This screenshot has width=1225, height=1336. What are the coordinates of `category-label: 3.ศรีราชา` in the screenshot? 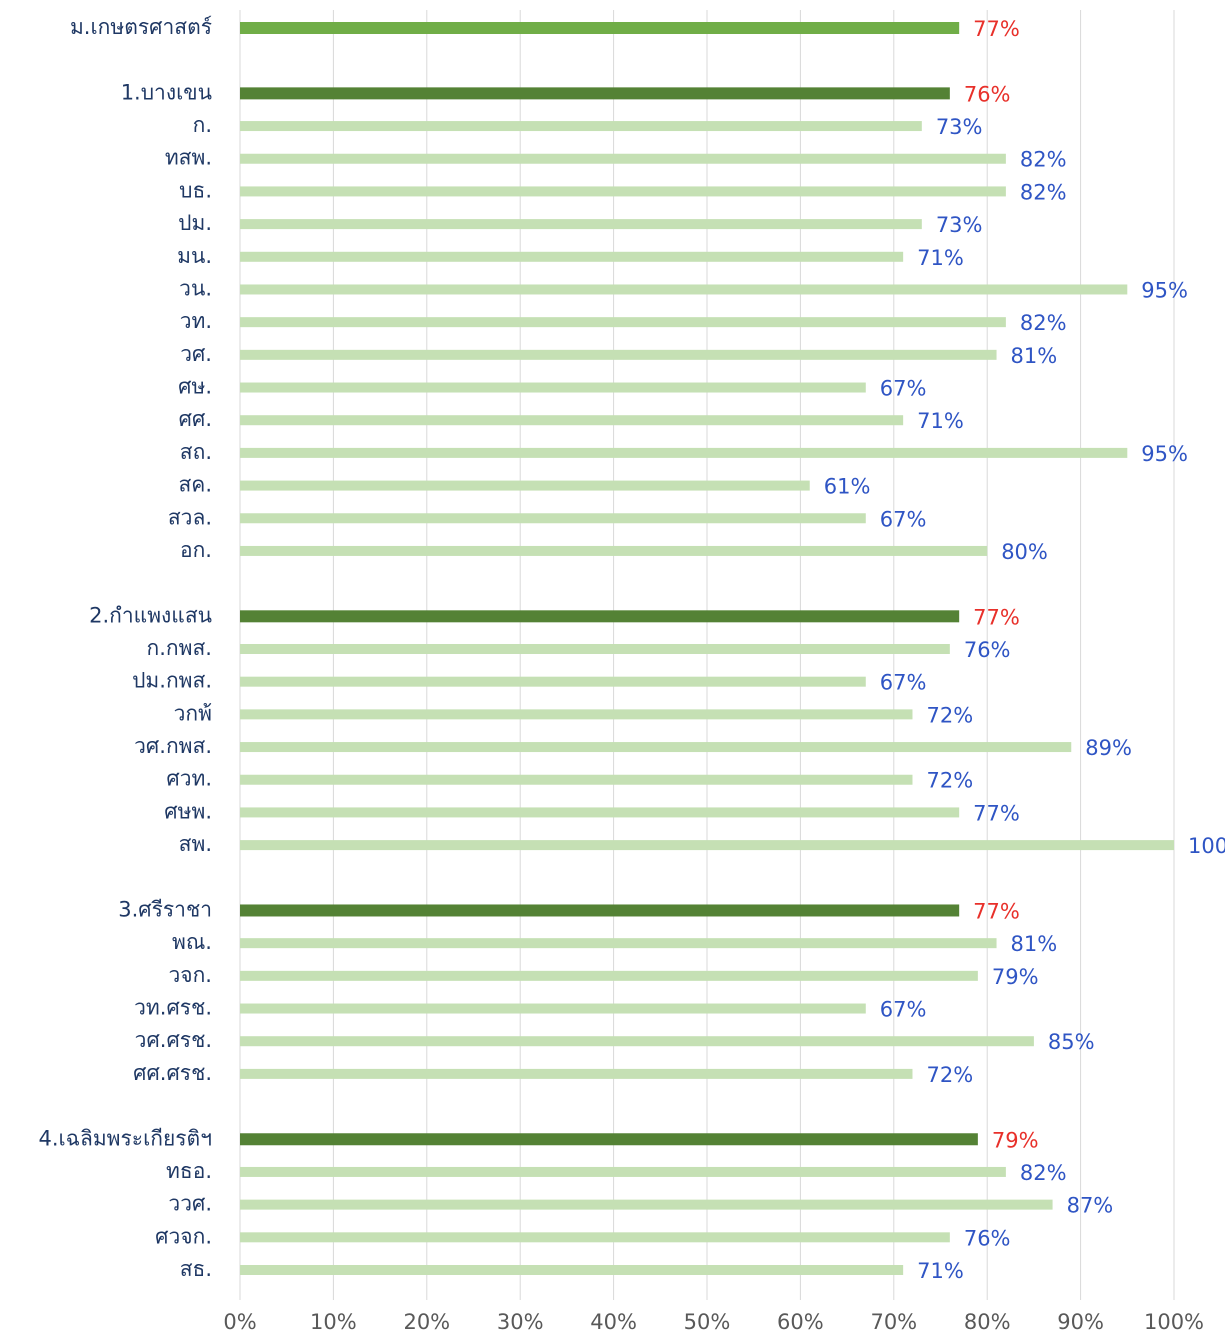 It's located at (165, 909).